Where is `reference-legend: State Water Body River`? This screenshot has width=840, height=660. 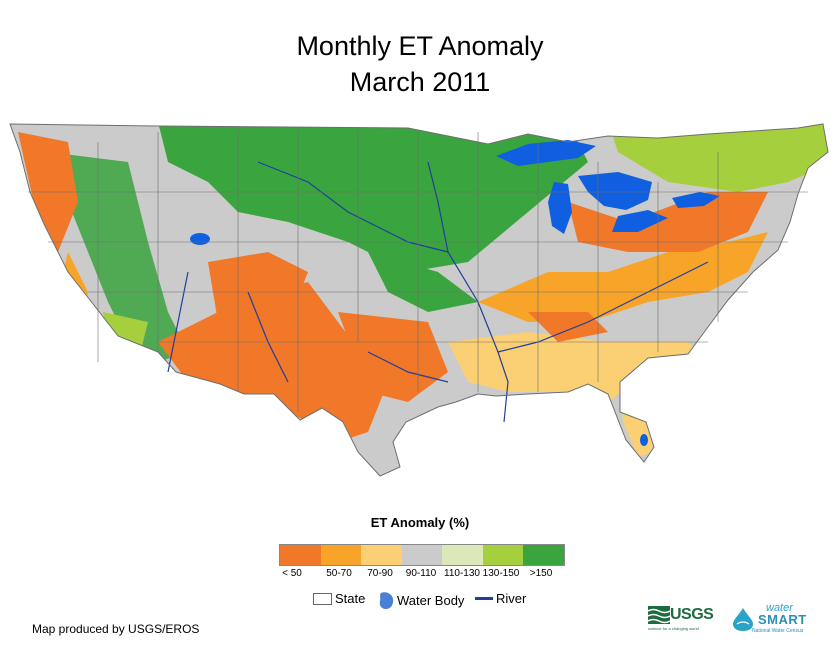 reference-legend: State Water Body River is located at coordinates (420, 600).